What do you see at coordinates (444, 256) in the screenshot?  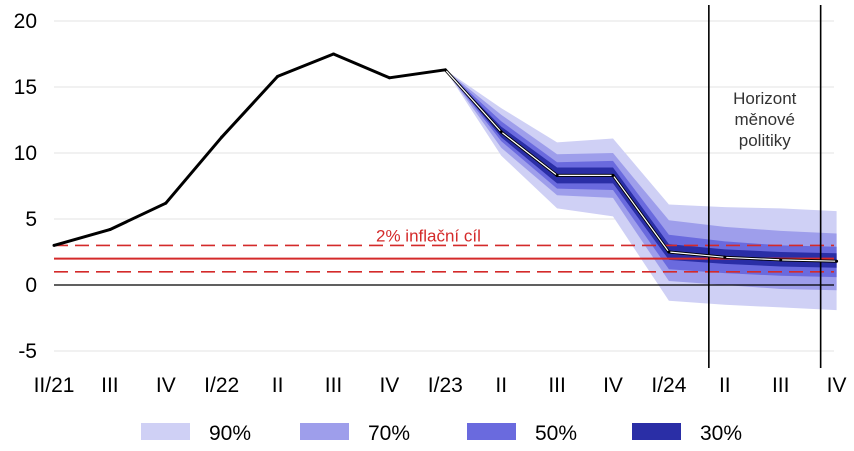 I see `inflation-target: 2% inflační cíl` at bounding box center [444, 256].